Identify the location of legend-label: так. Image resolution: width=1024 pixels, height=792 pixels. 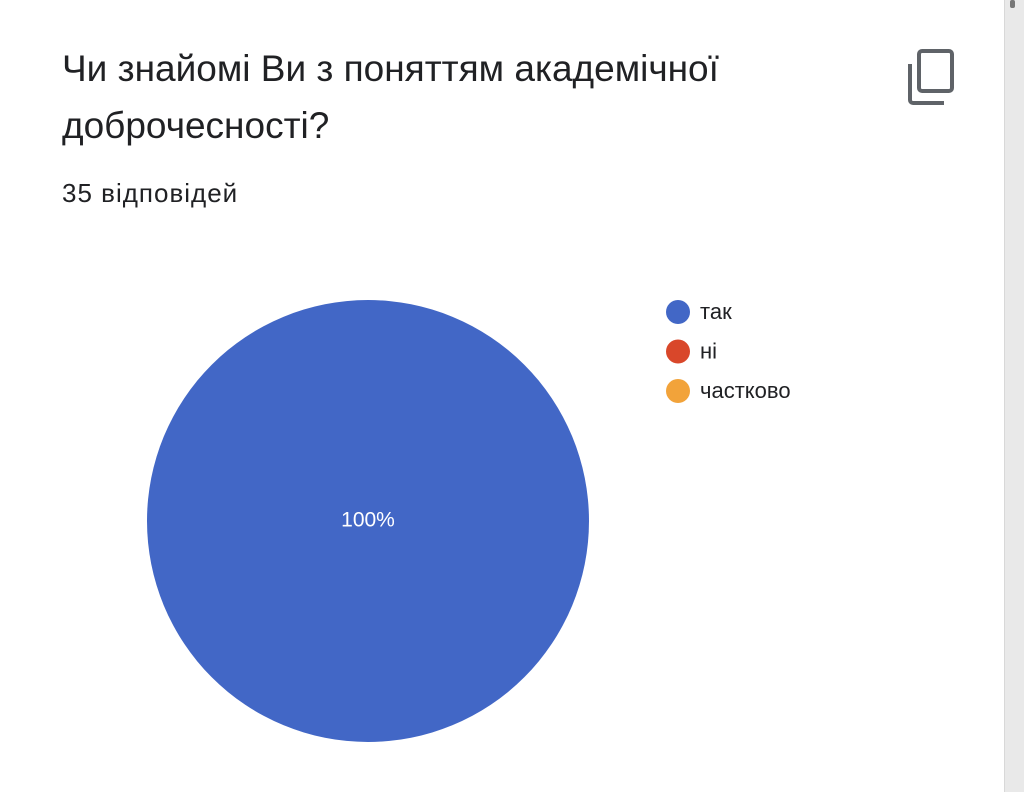
(716, 311).